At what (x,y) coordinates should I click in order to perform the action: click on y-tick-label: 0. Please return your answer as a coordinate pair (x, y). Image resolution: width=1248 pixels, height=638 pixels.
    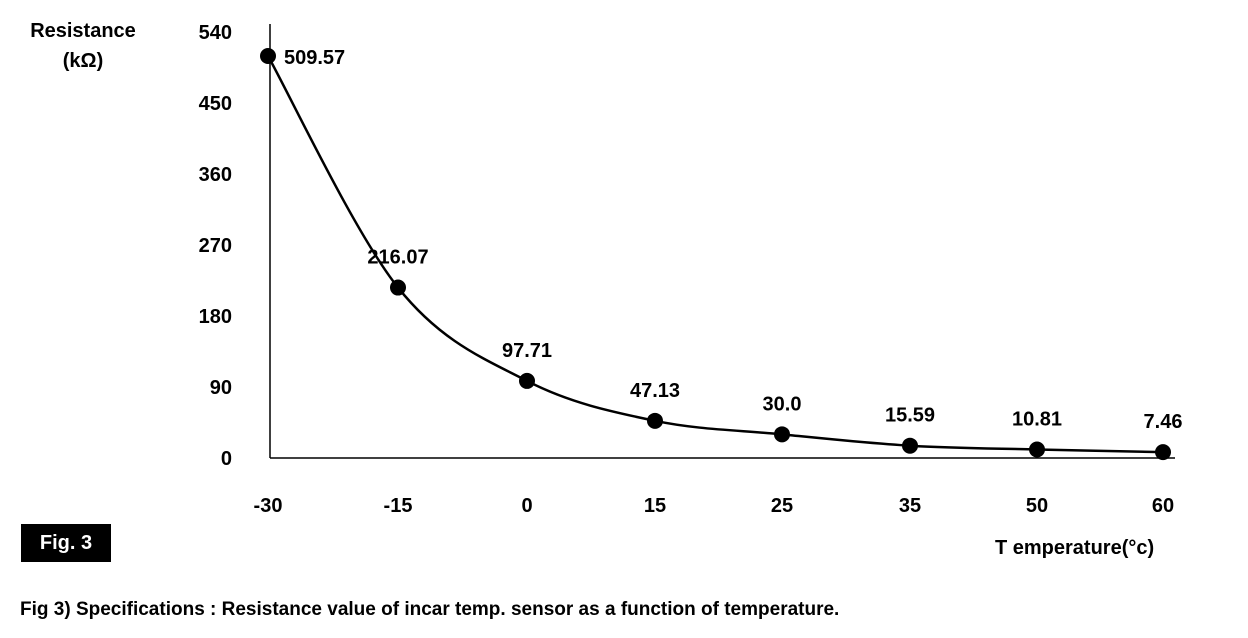
    Looking at the image, I should click on (226, 459).